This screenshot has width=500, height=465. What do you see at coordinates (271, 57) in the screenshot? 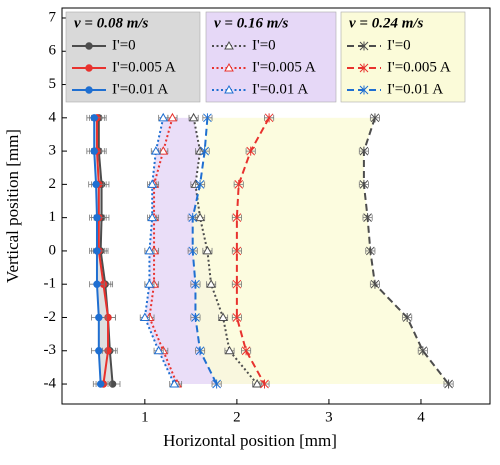
I see `legend-box` at bounding box center [271, 57].